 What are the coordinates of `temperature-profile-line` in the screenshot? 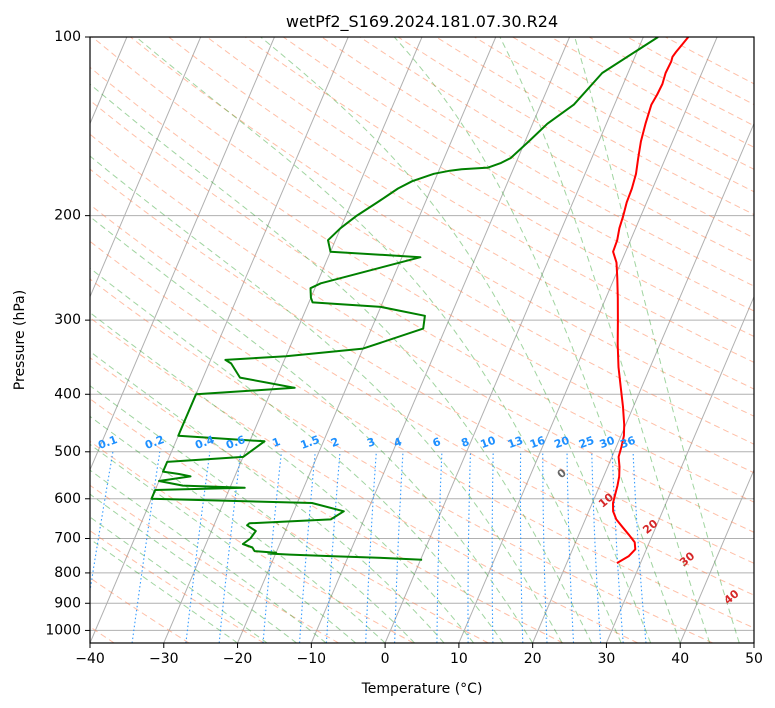 It's located at (651, 300).